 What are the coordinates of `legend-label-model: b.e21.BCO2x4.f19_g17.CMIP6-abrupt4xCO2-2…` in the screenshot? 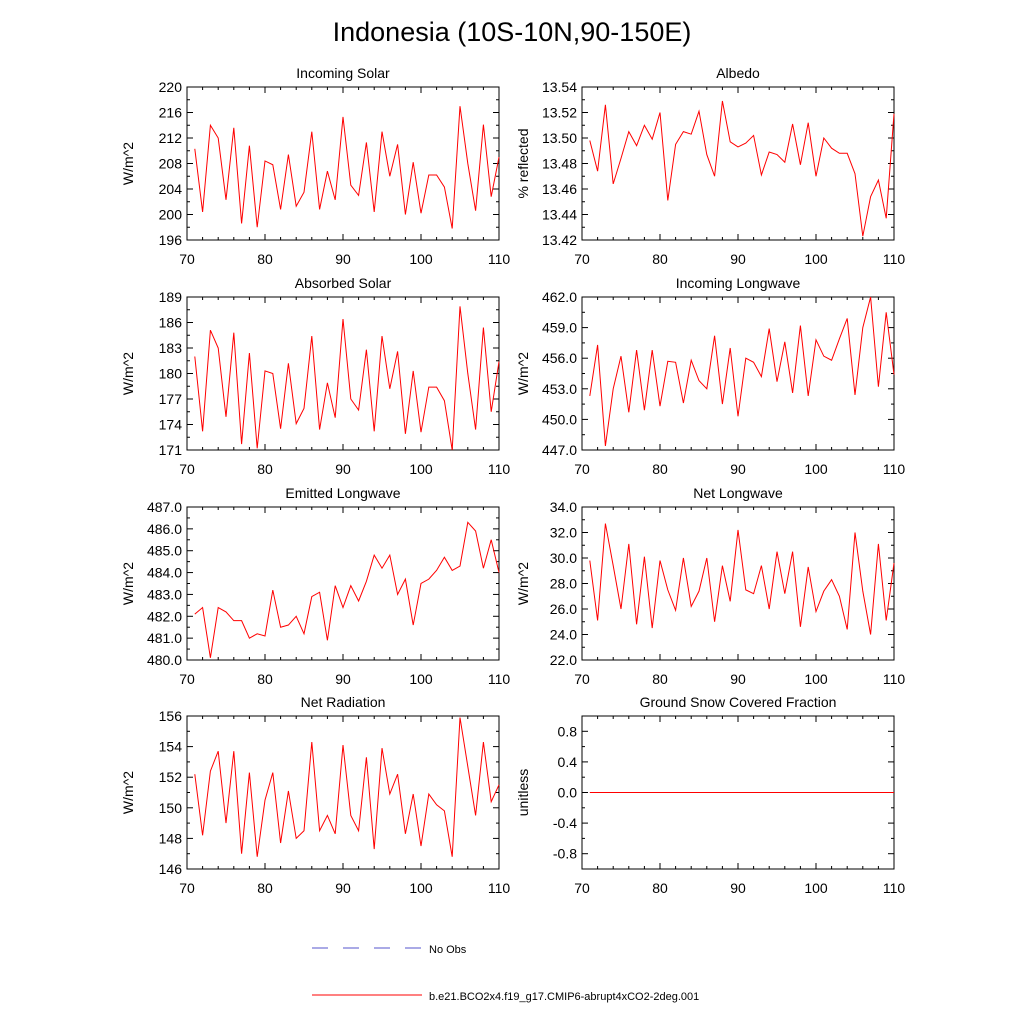 It's located at (564, 997).